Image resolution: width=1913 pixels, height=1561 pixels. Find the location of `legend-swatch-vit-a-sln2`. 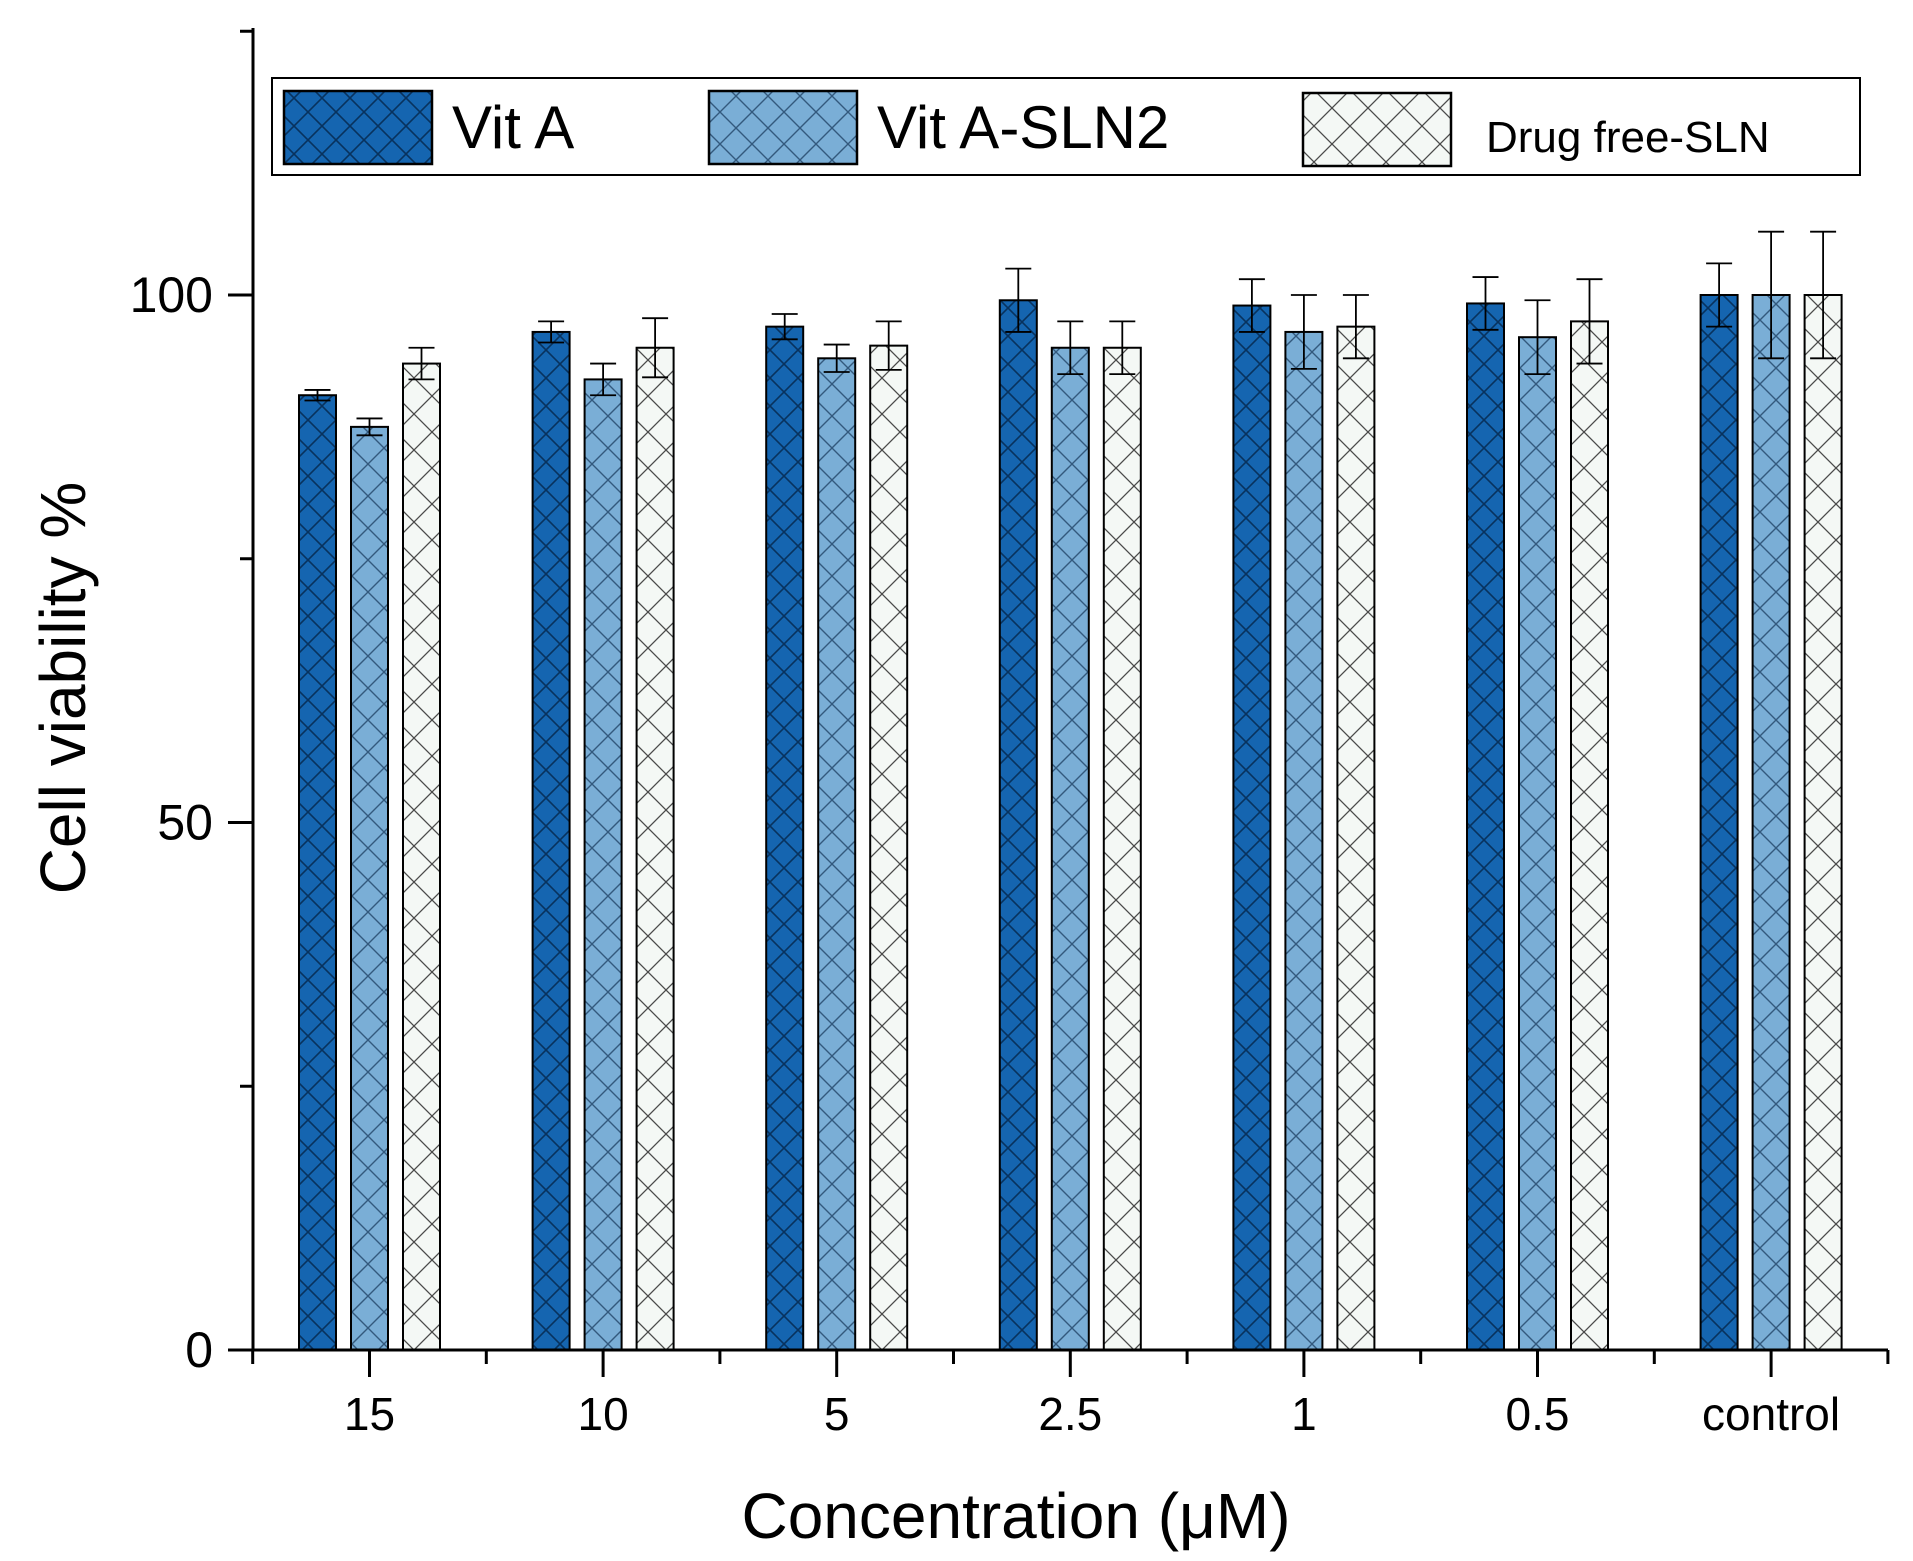

legend-swatch-vit-a-sln2 is located at coordinates (783, 127).